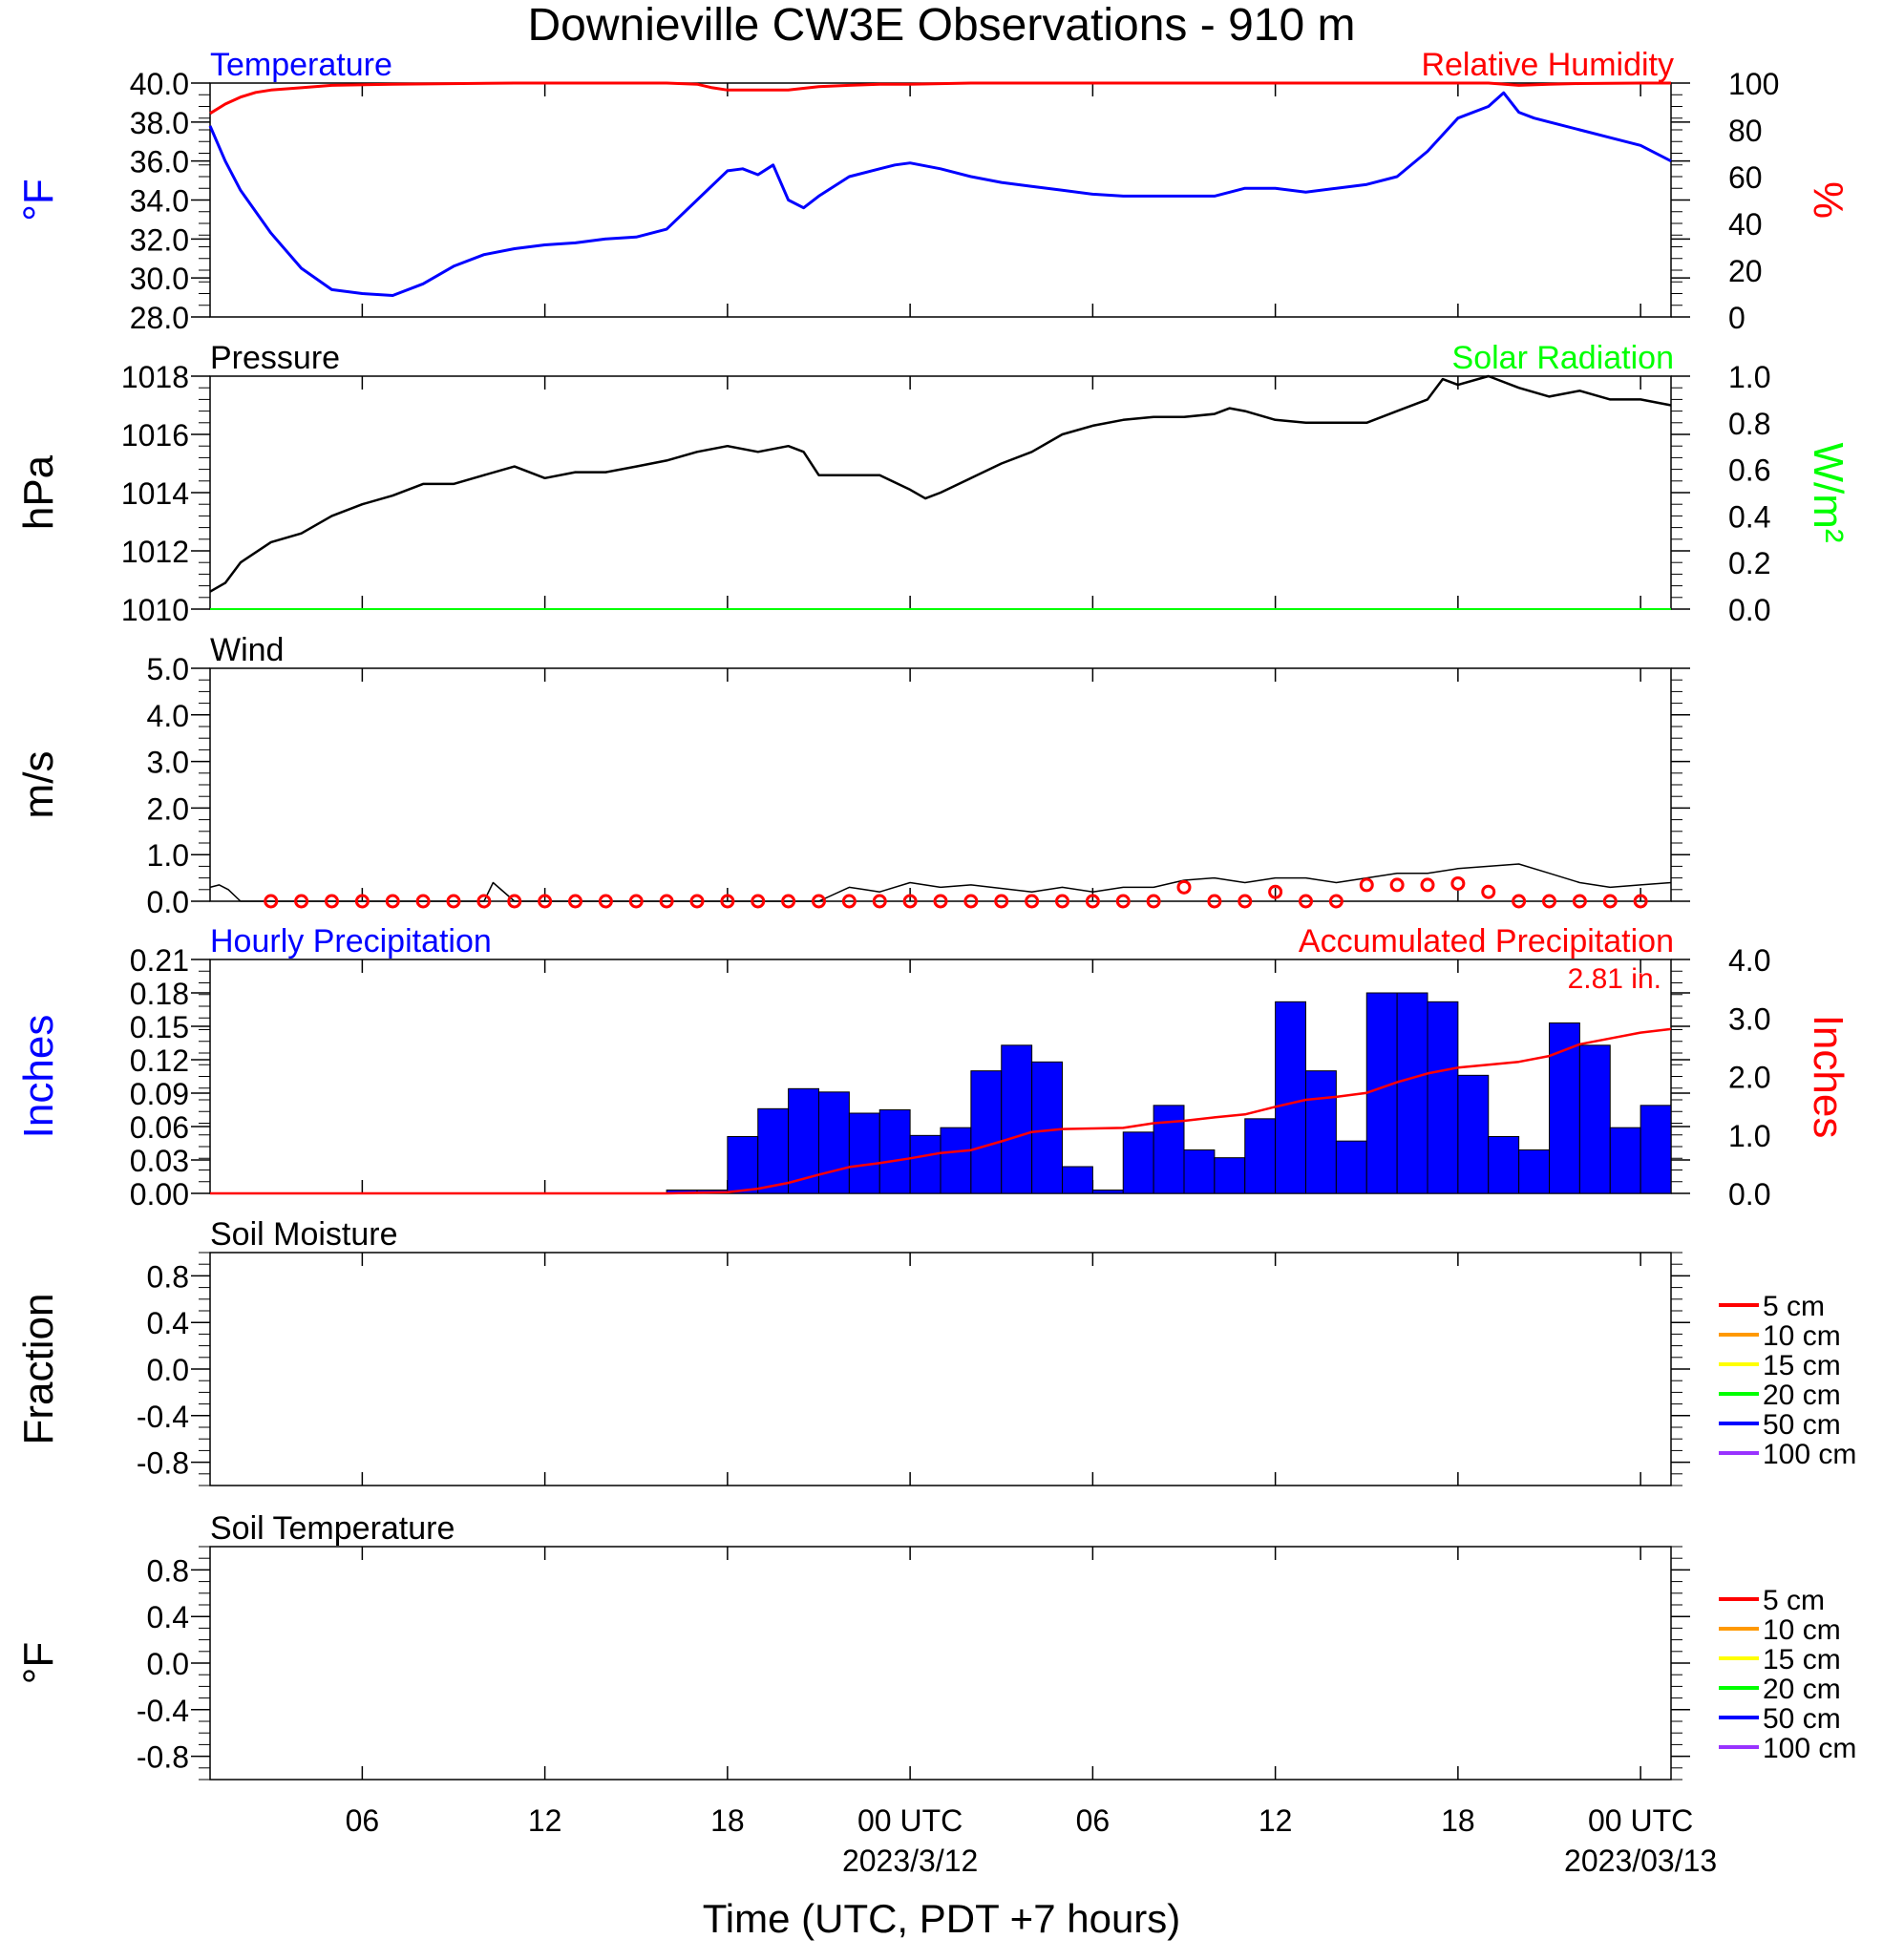 The height and width of the screenshot is (1960, 1883). Describe the element at coordinates (155, 377) in the screenshot. I see `pressure-ytick-label-left: 1018` at that location.